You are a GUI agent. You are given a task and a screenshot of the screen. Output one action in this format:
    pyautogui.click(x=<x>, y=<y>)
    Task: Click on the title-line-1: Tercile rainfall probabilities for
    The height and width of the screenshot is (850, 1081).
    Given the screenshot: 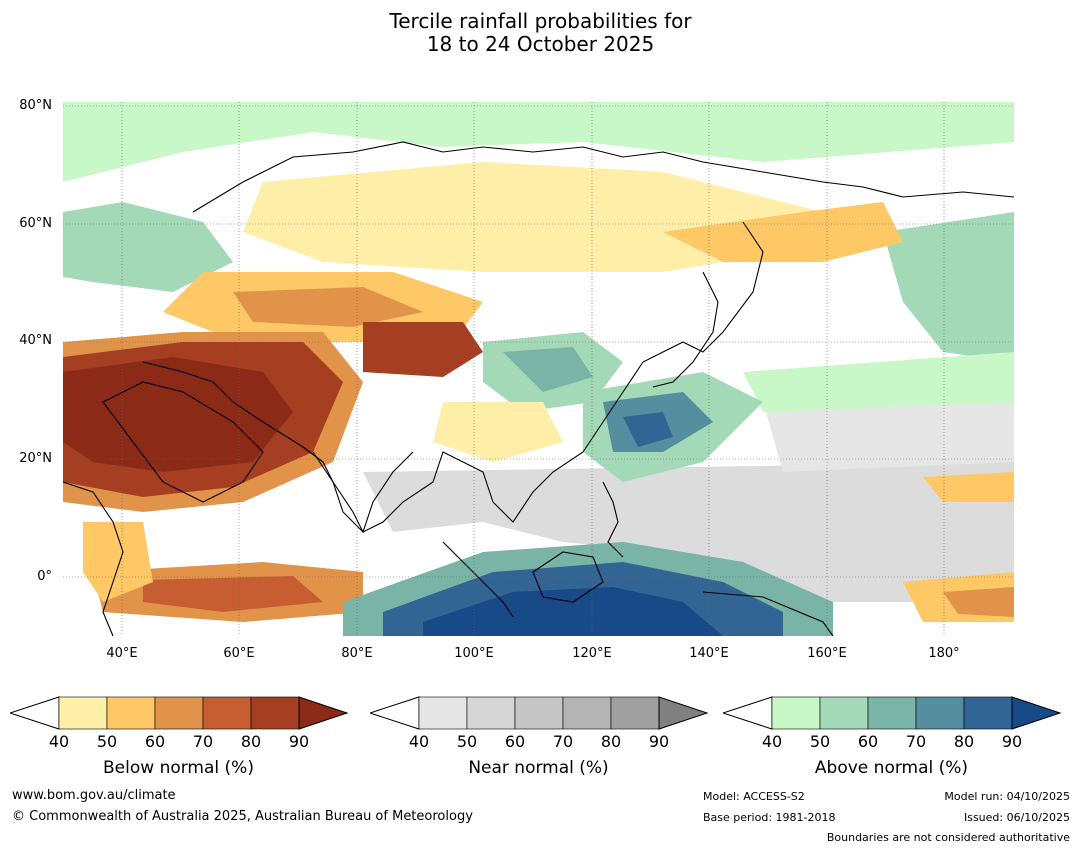 What is the action you would take?
    pyautogui.click(x=540, y=21)
    